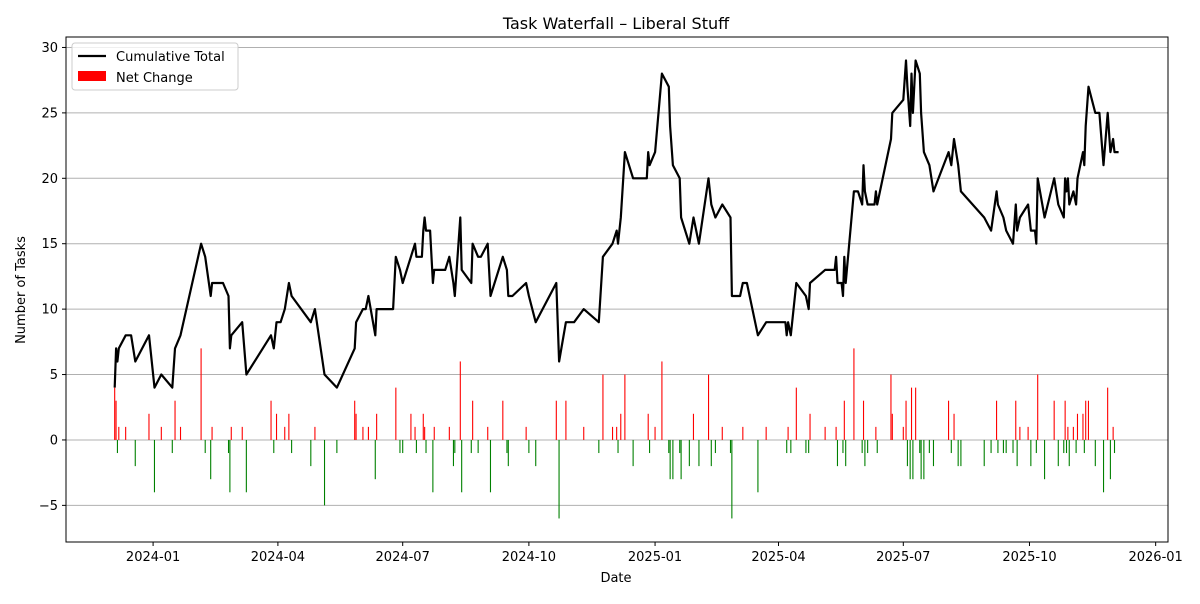  What do you see at coordinates (778, 557) in the screenshot?
I see `x-tick-label: 2025-04` at bounding box center [778, 557].